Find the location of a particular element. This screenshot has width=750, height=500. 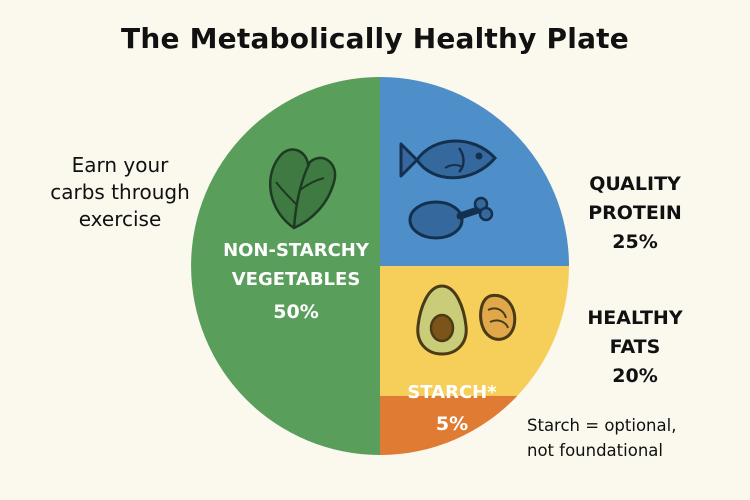

protein-callout: QUALITY PROTEIN 25% is located at coordinates (635, 213).